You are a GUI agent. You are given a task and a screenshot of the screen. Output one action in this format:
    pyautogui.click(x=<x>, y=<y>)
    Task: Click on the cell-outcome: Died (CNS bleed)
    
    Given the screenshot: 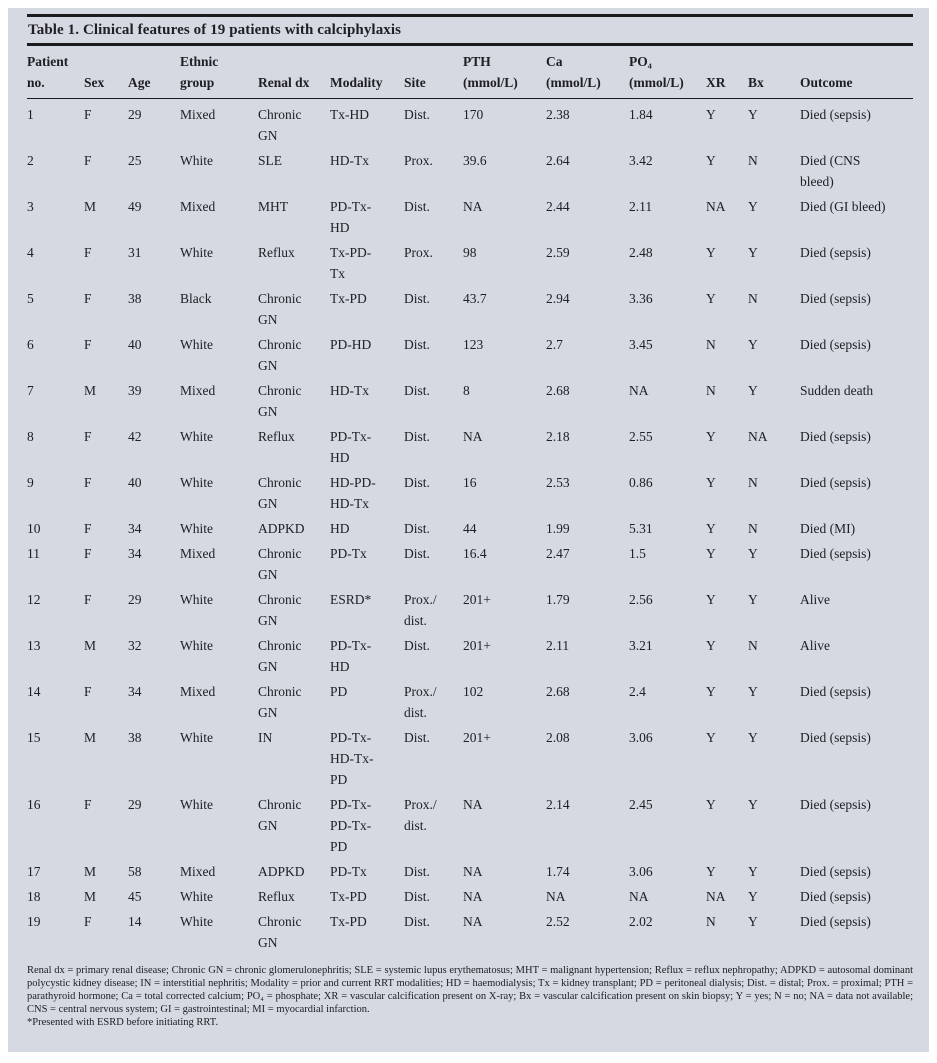 What is the action you would take?
    pyautogui.click(x=830, y=170)
    